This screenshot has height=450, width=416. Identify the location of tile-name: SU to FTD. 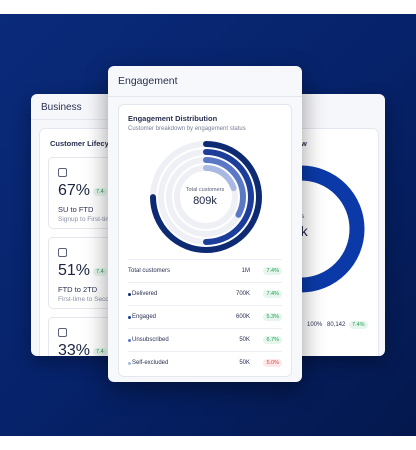
(76, 209).